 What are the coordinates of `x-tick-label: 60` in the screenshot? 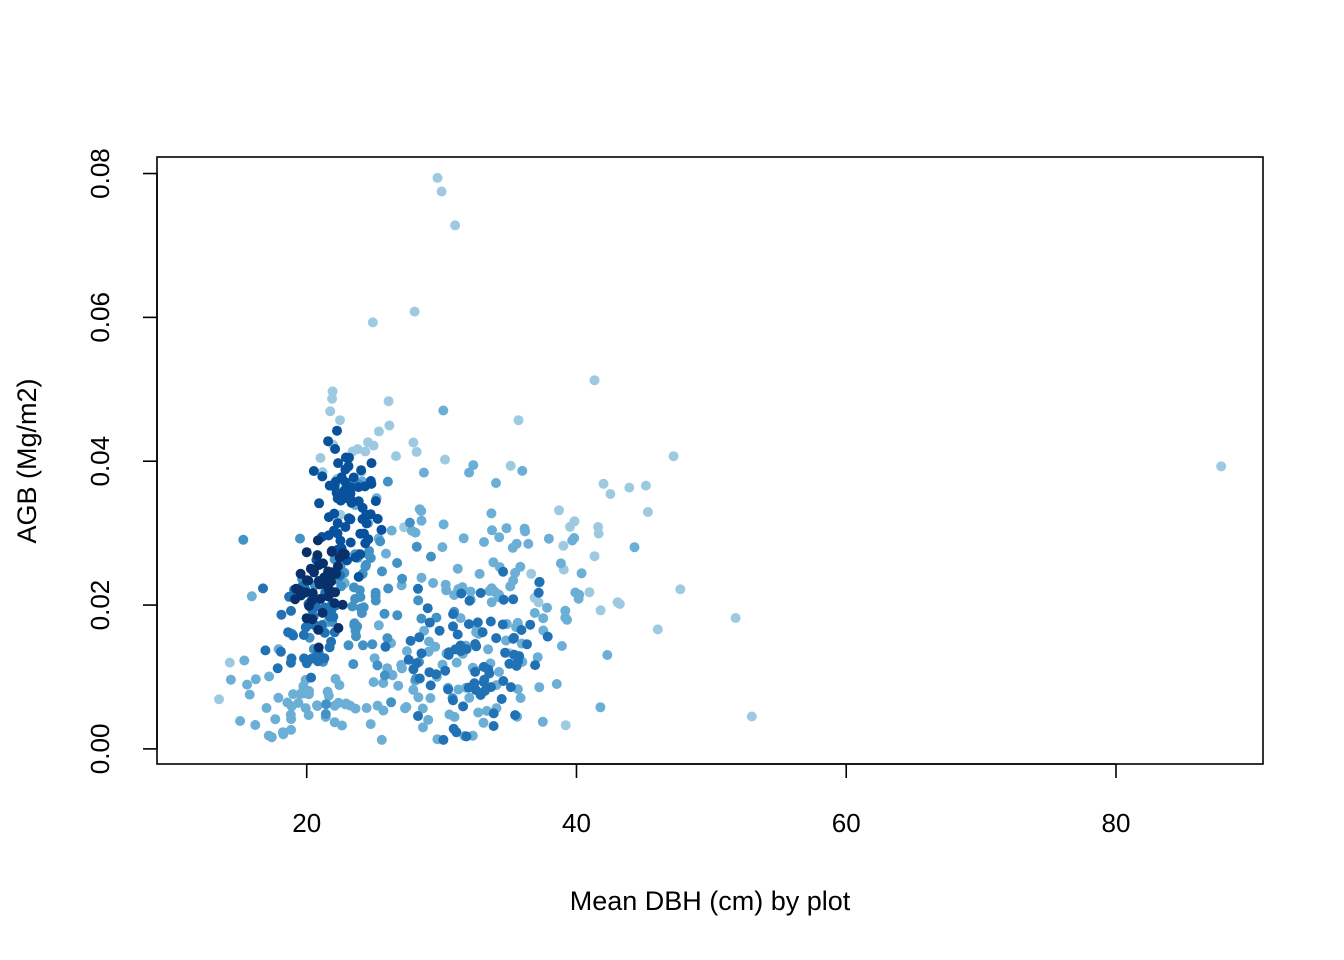 It's located at (846, 823).